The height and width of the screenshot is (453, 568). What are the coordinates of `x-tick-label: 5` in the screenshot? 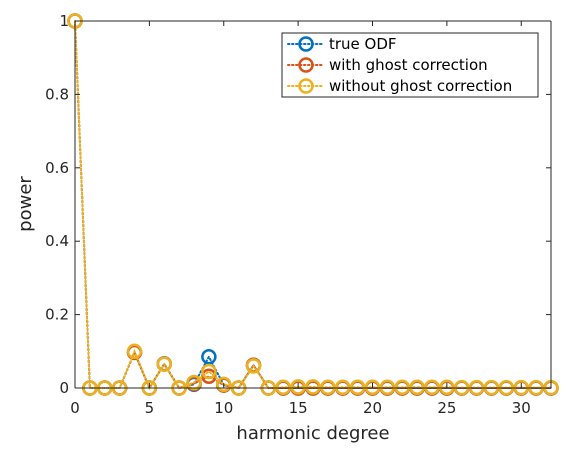 It's located at (150, 408).